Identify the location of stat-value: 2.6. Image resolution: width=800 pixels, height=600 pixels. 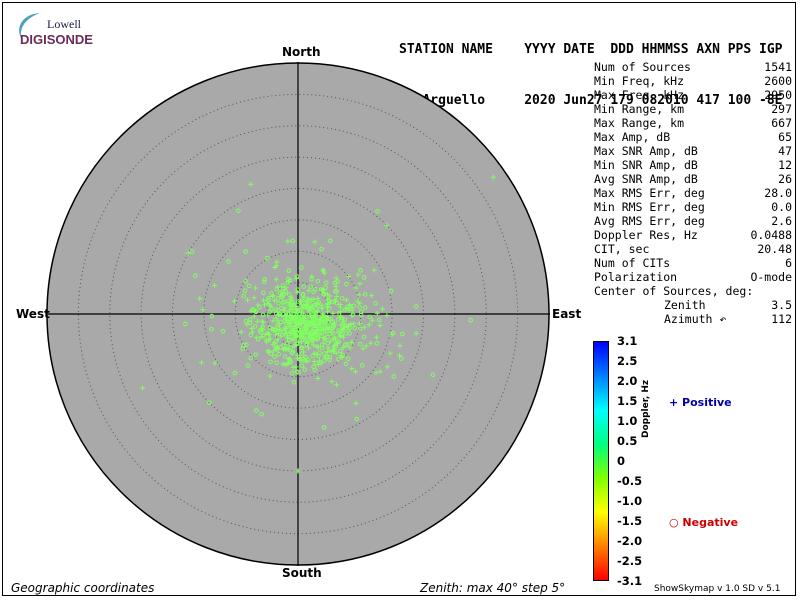
(781, 221).